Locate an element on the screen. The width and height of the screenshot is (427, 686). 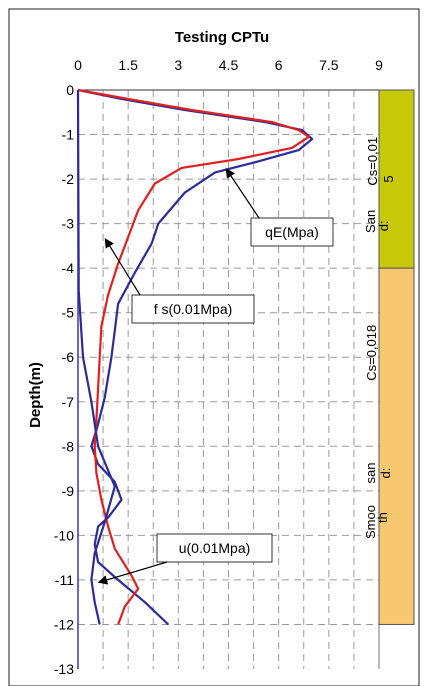
y-tick-label: -7 is located at coordinates (68, 402).